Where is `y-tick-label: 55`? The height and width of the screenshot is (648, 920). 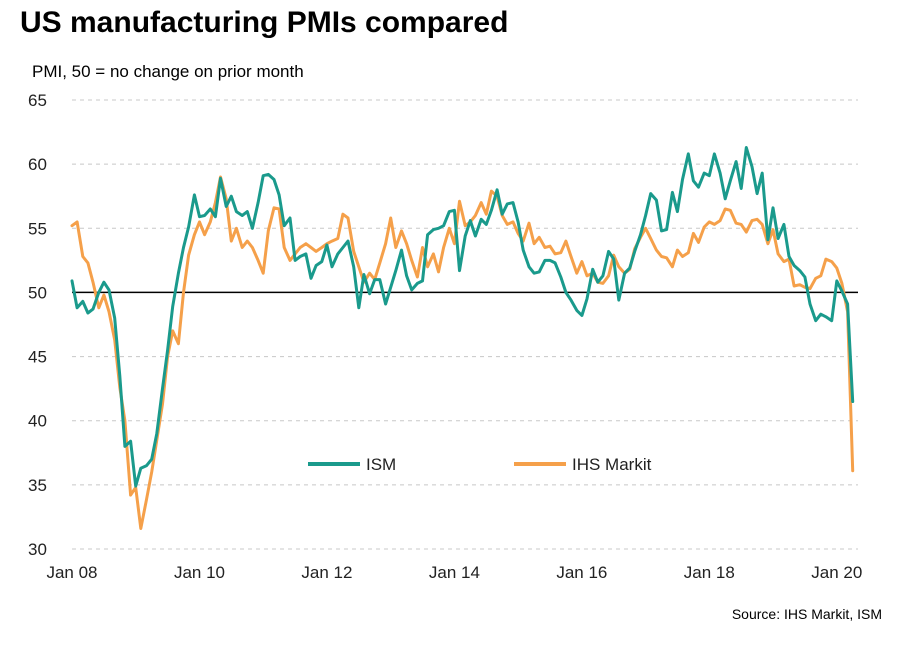
y-tick-label: 55 is located at coordinates (37, 228).